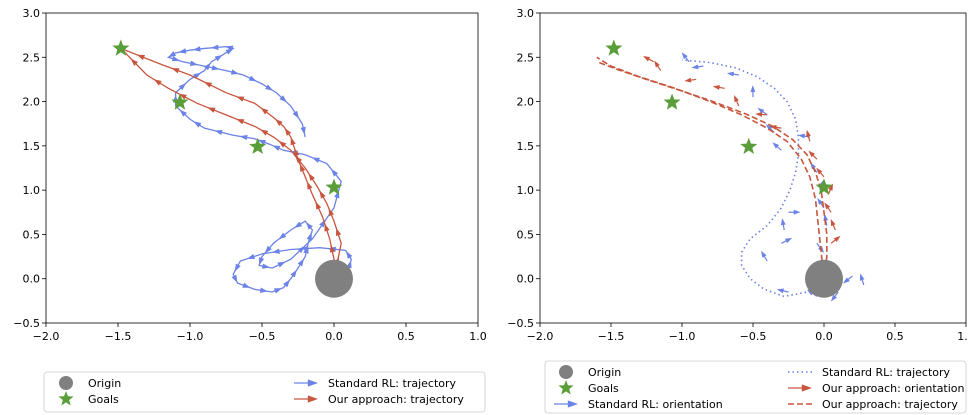 Image resolution: width=968 pixels, height=415 pixels. I want to click on series-standard-rl-orientation, so click(773, 177).